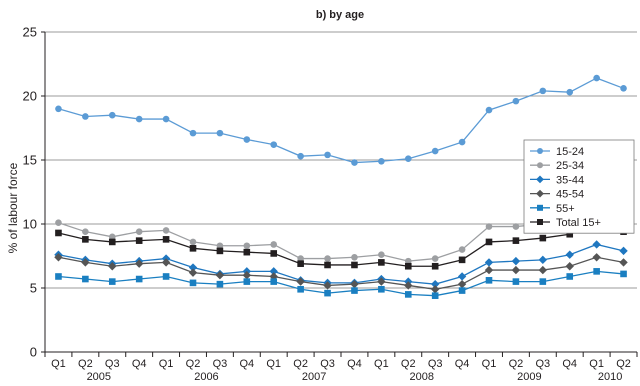  What do you see at coordinates (206, 377) in the screenshot?
I see `year-label: 2006` at bounding box center [206, 377].